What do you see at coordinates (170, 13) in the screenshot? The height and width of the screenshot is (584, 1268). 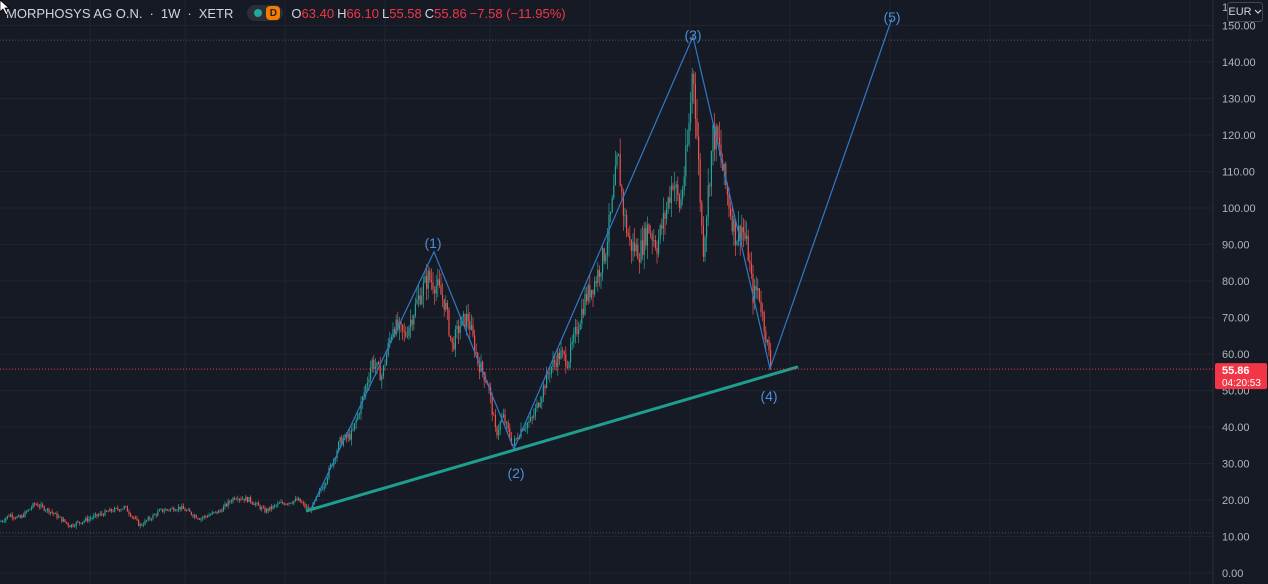 I see `interval-label: 1W` at bounding box center [170, 13].